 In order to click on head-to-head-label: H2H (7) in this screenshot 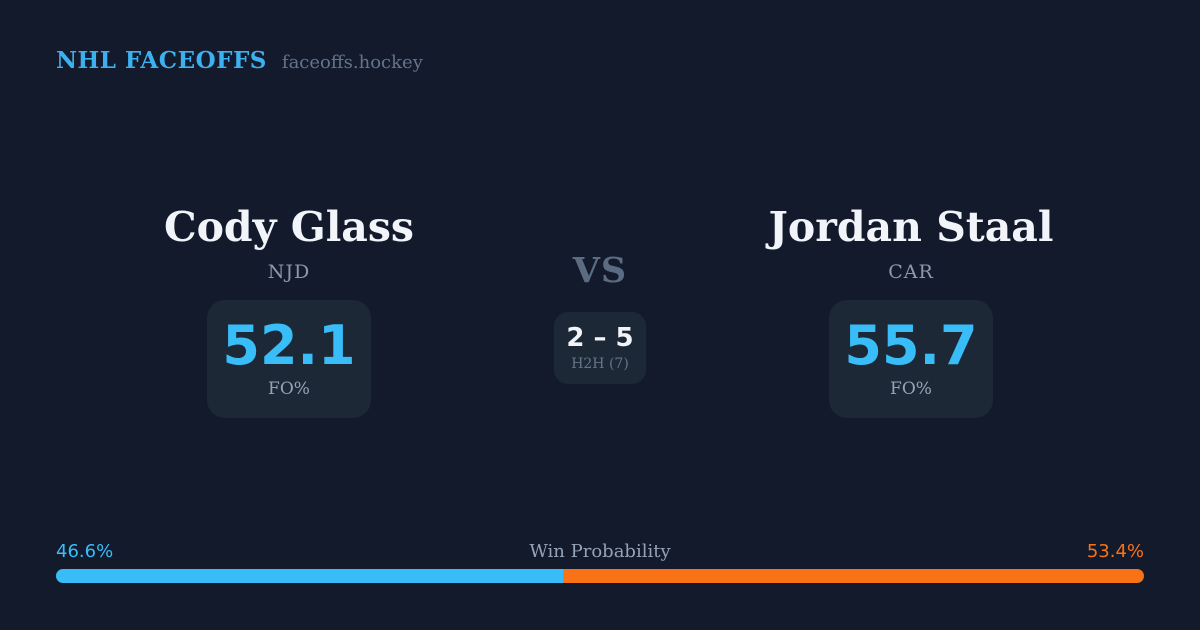, I will do `click(600, 363)`.